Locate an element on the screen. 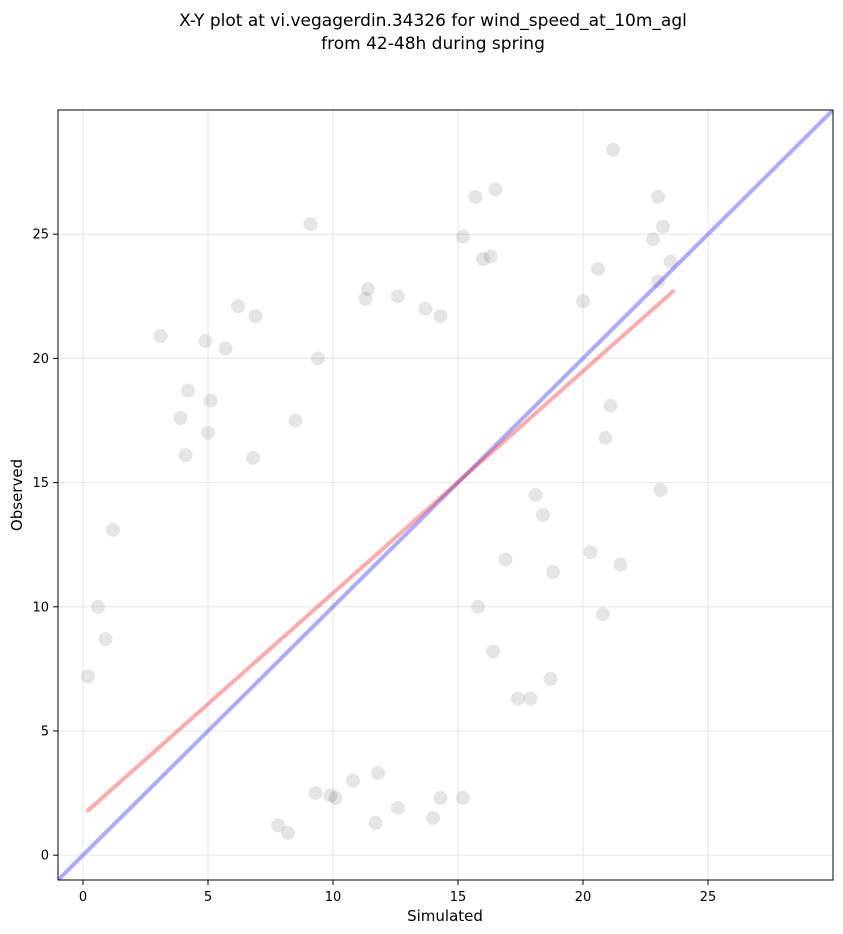 The image size is (843, 934). x-tick-label: 10 is located at coordinates (333, 897).